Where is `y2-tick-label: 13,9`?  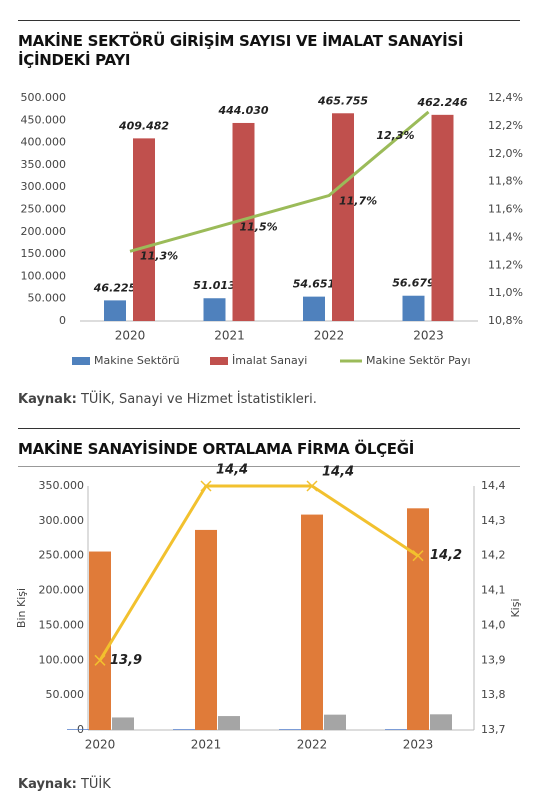
y2-tick-label: 13,9 is located at coordinates (493, 659).